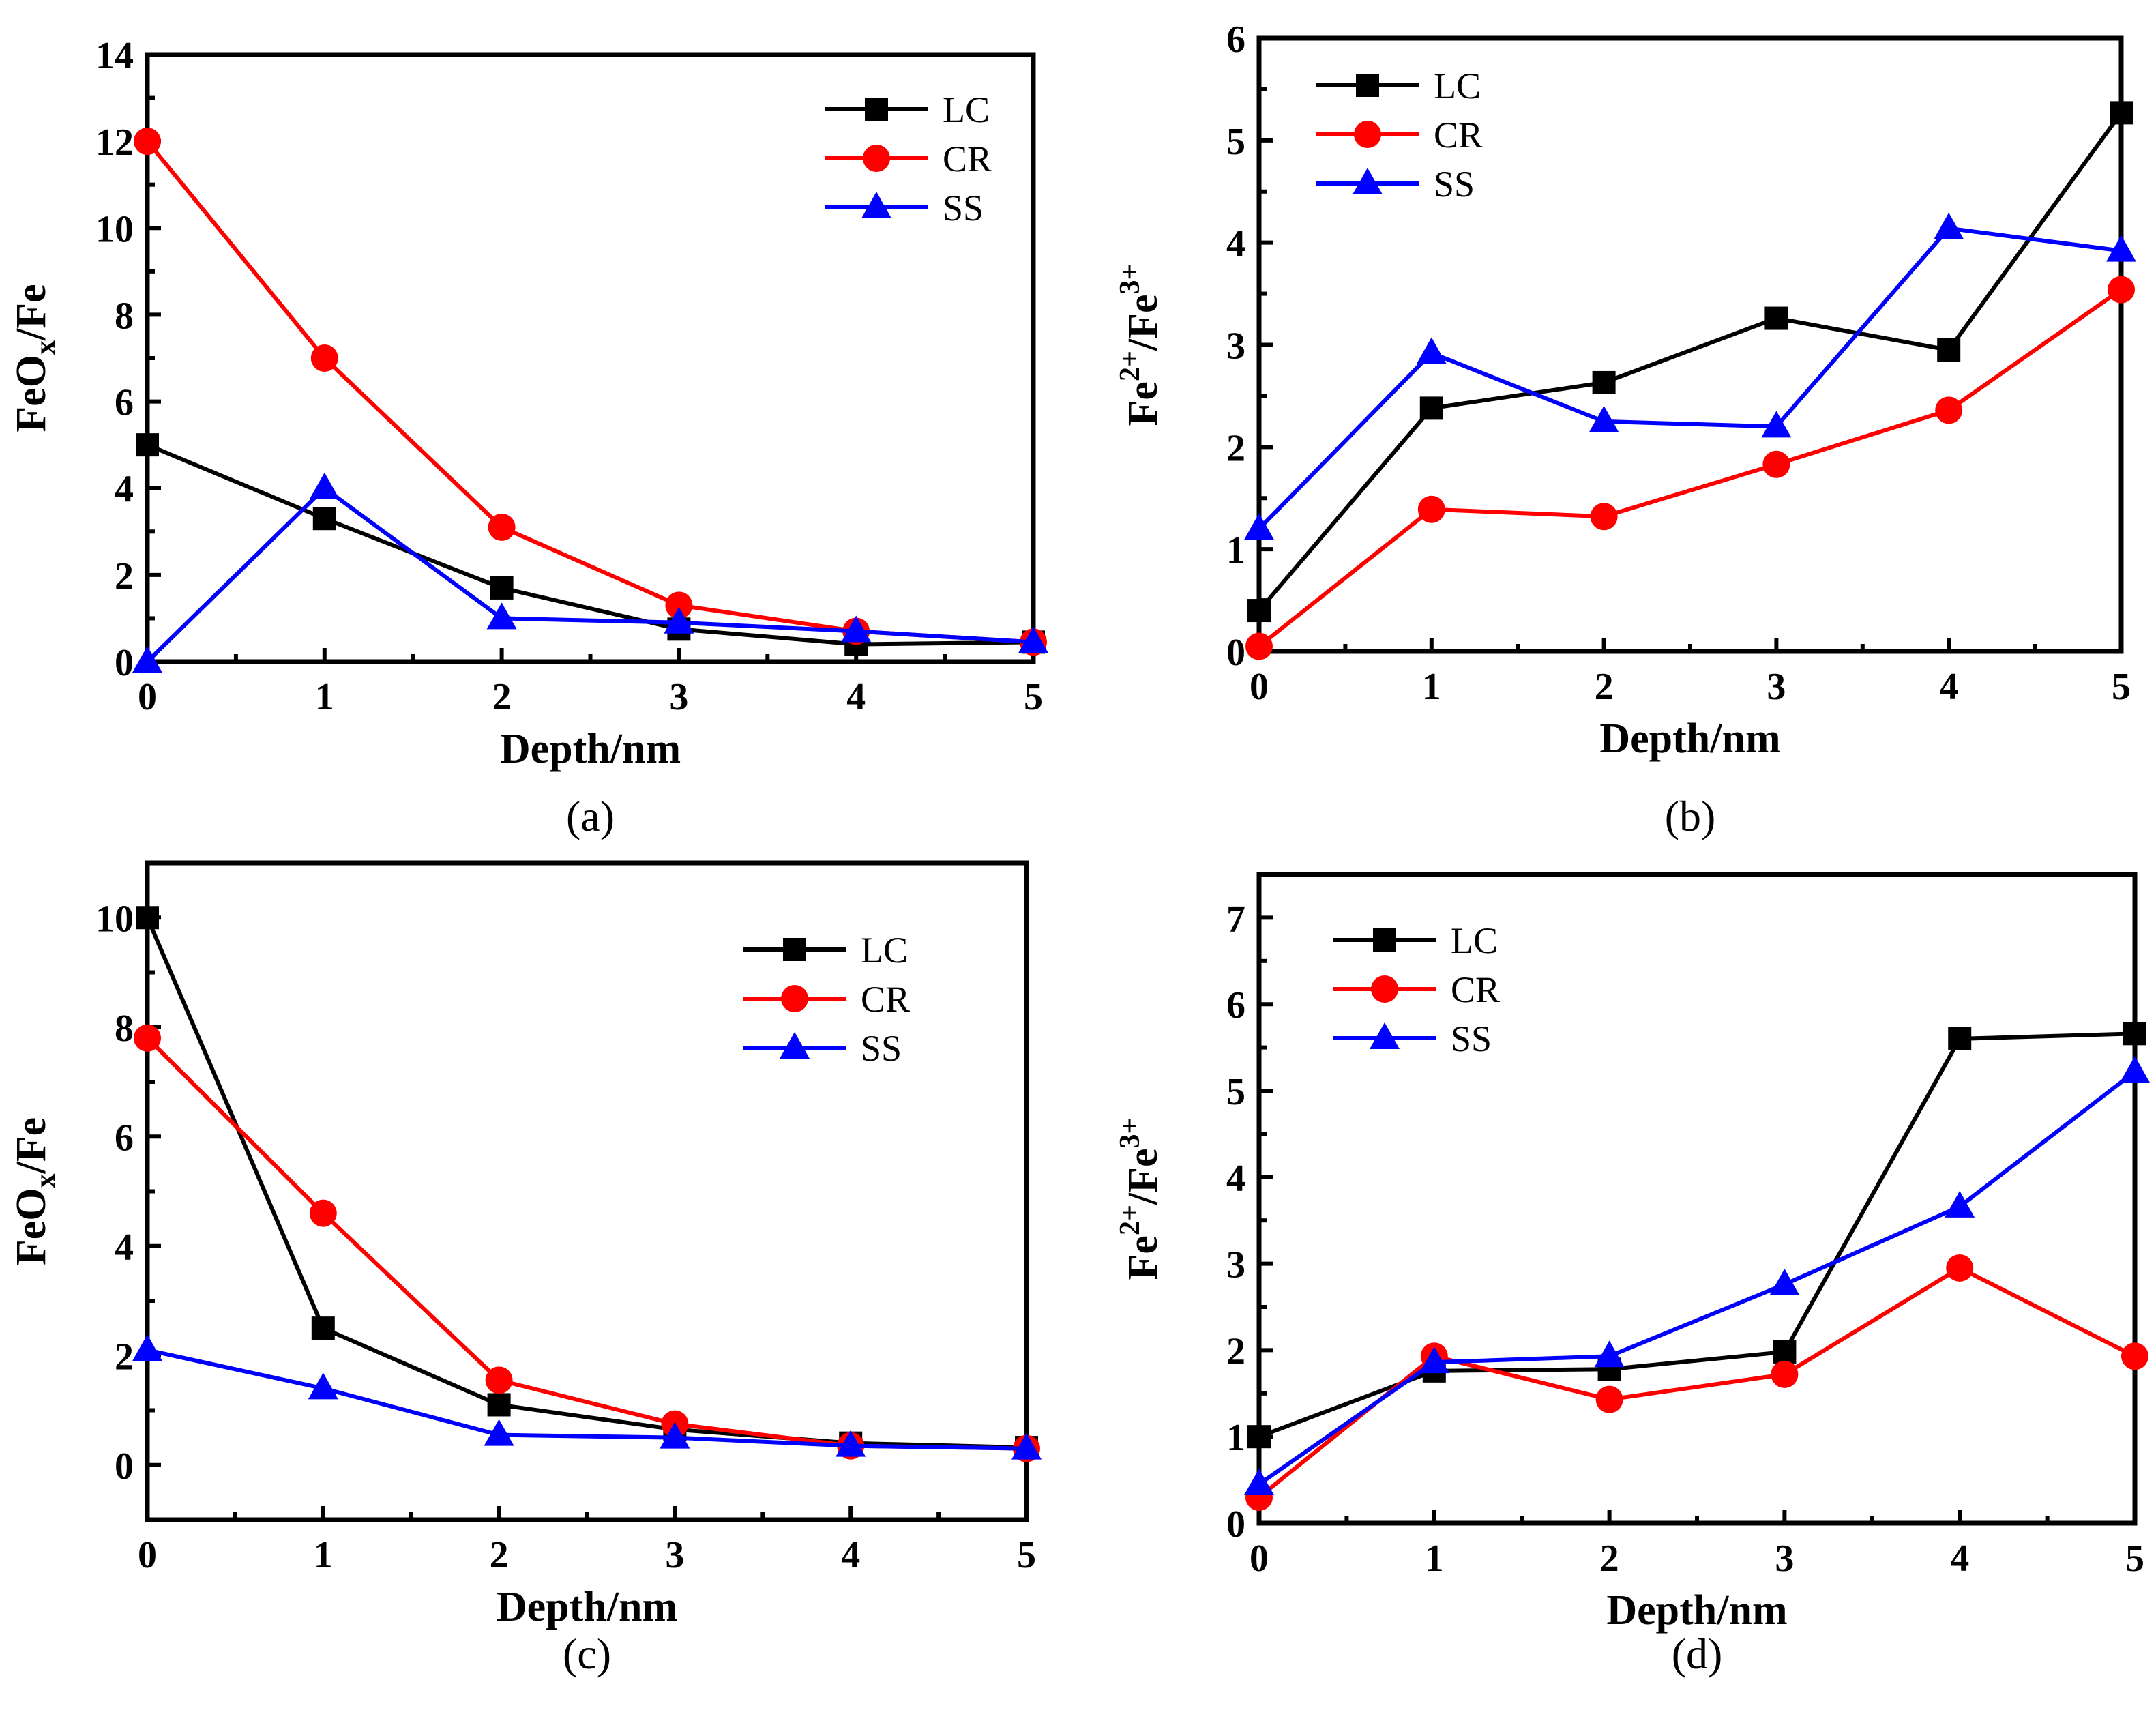 The height and width of the screenshot is (1723, 2156). I want to click on series-line-ss, so click(587, 1399).